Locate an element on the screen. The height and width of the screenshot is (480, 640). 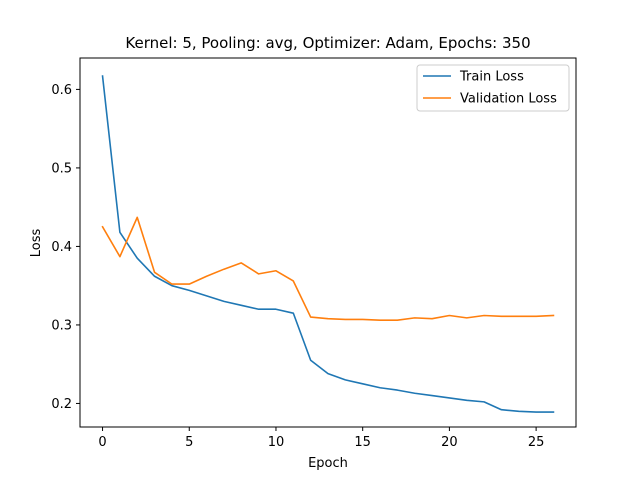
x-tick-label: 15 is located at coordinates (362, 442).